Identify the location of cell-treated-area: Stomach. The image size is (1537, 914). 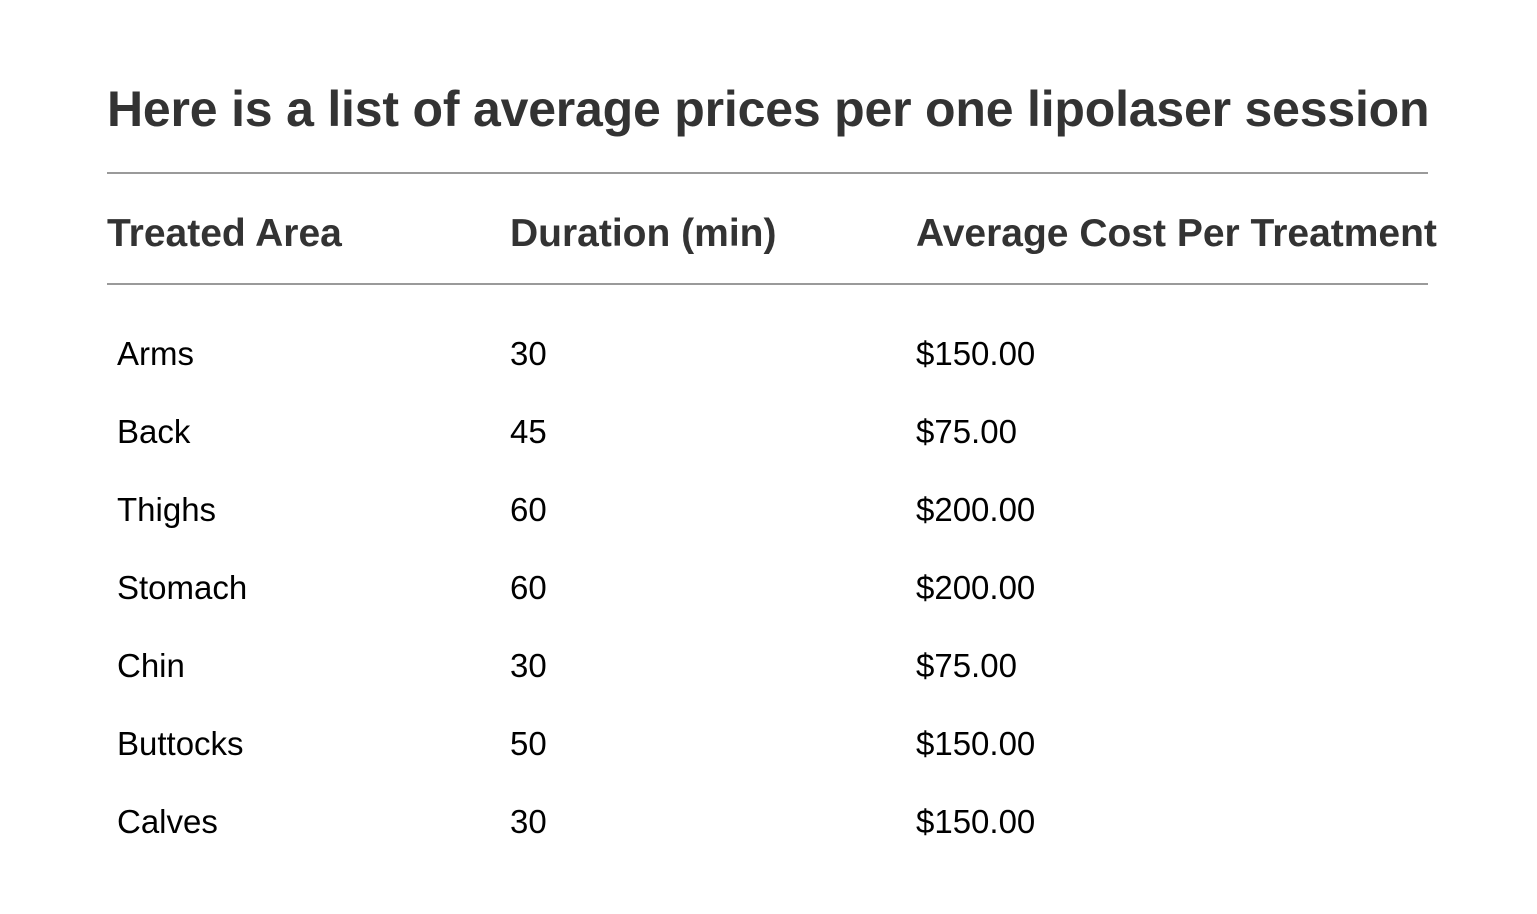
(182, 587).